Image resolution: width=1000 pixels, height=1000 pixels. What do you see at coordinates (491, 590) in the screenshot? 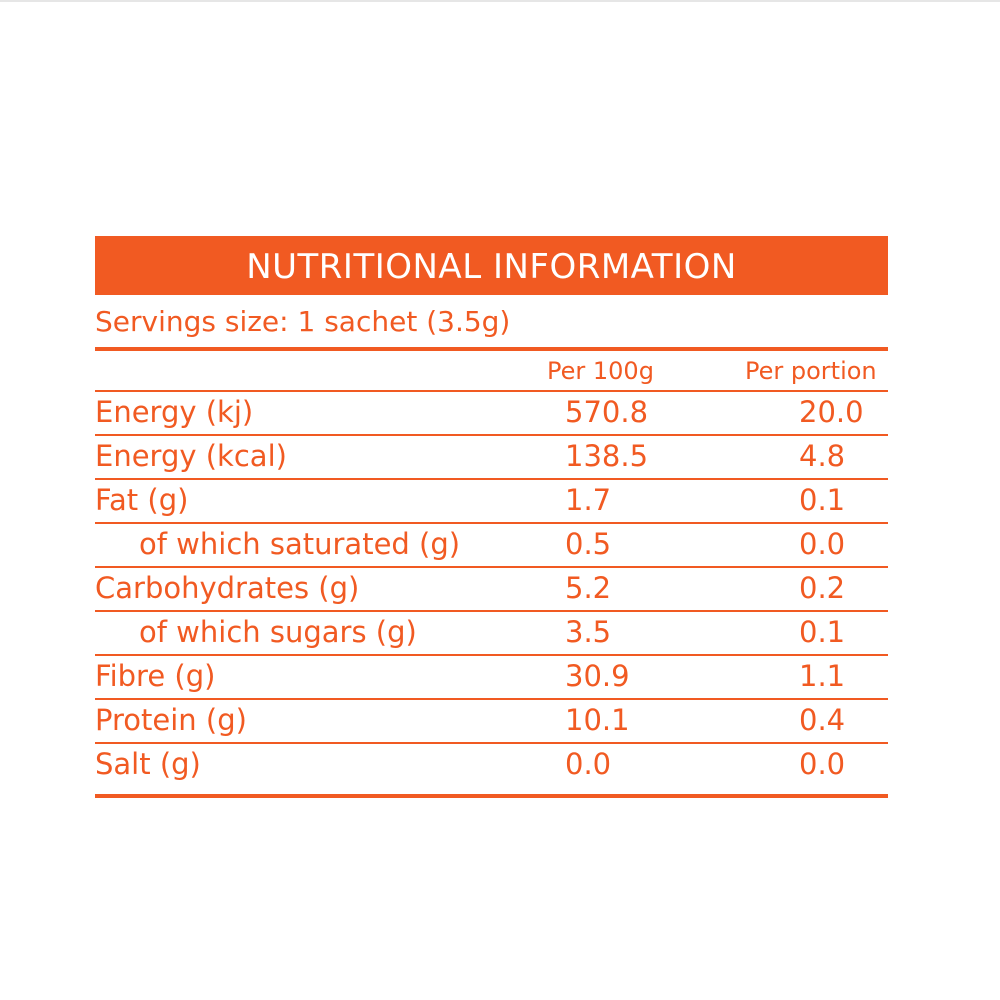
I see `table-row: Carbohydrates (g) 5.2 0.2` at bounding box center [491, 590].